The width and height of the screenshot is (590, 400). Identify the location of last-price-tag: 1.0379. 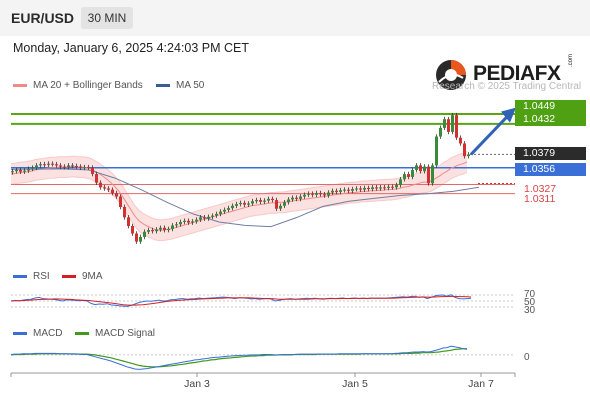
(550, 153).